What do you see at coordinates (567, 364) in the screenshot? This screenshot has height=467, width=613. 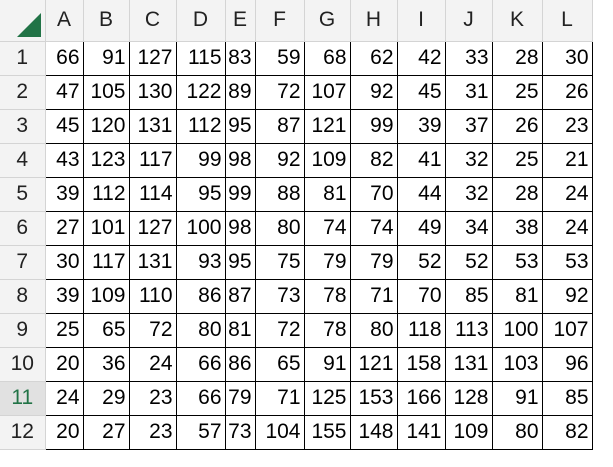 I see `cell-l10: 96` at bounding box center [567, 364].